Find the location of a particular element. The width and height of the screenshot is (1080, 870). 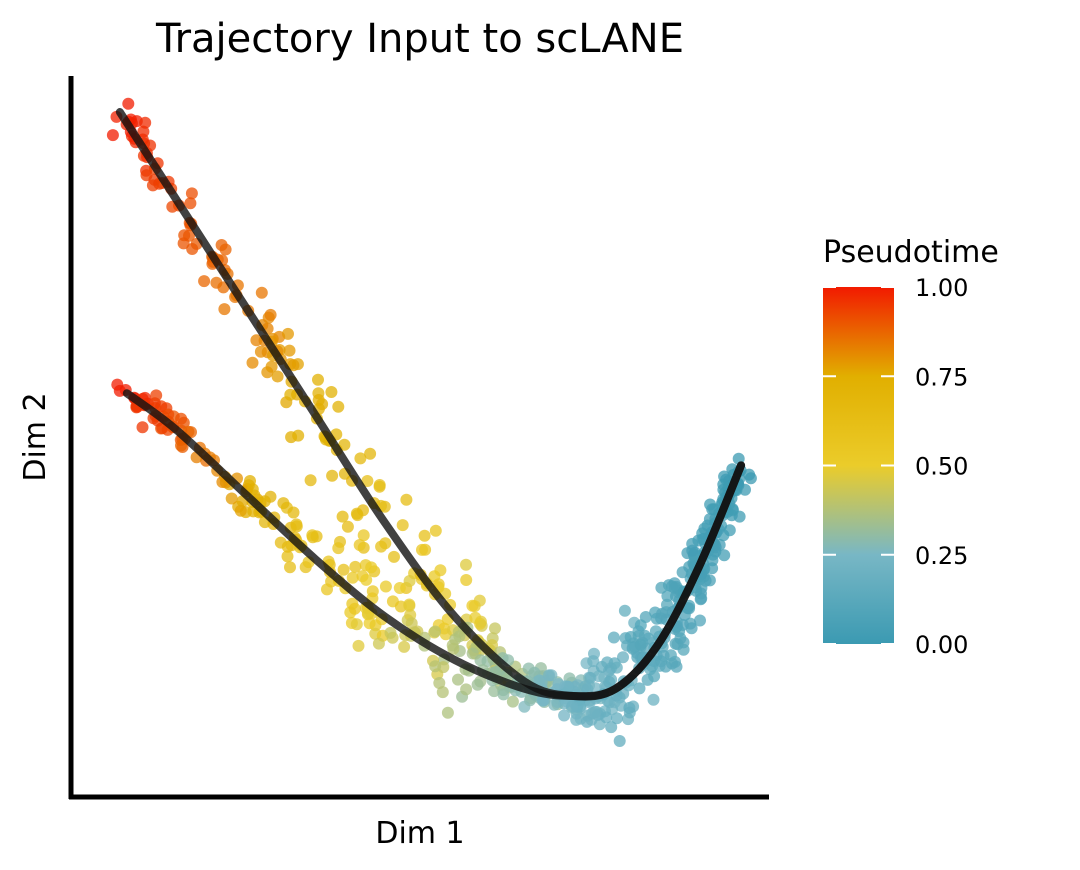

color-legend: Pseudotime 0.00 0.25 0.50 0.75 1.00 is located at coordinates (911, 447).